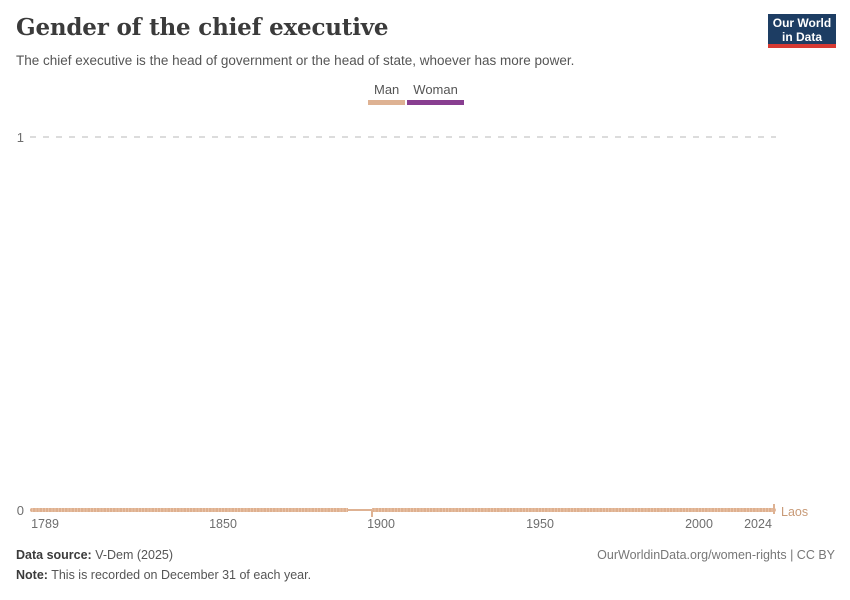 Image resolution: width=850 pixels, height=600 pixels. Describe the element at coordinates (372, 513) in the screenshot. I see `laos-series-gap-tick` at that location.